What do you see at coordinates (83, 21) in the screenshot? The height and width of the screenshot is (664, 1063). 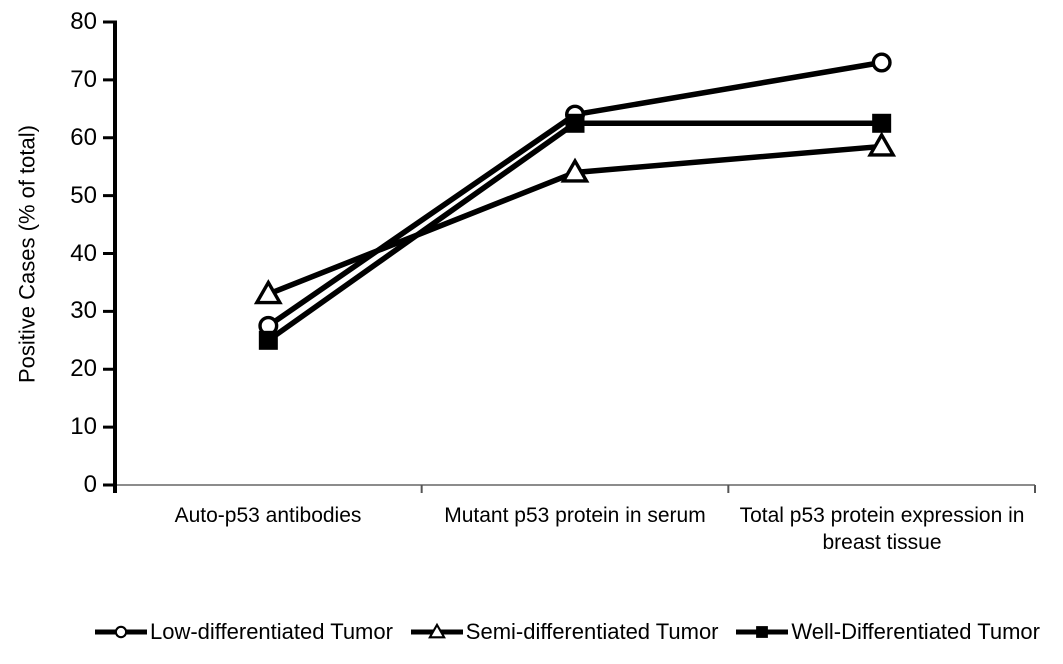 I see `y-tick-label: 80` at bounding box center [83, 21].